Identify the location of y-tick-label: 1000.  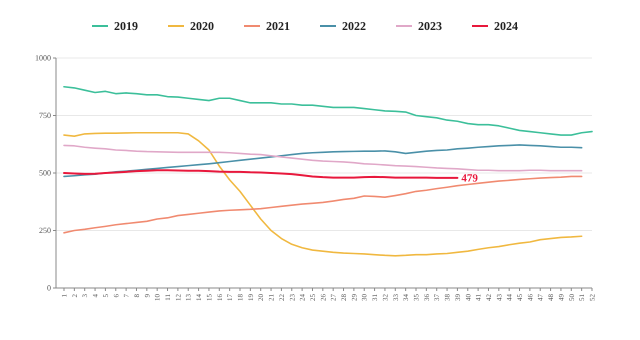
(43, 58).